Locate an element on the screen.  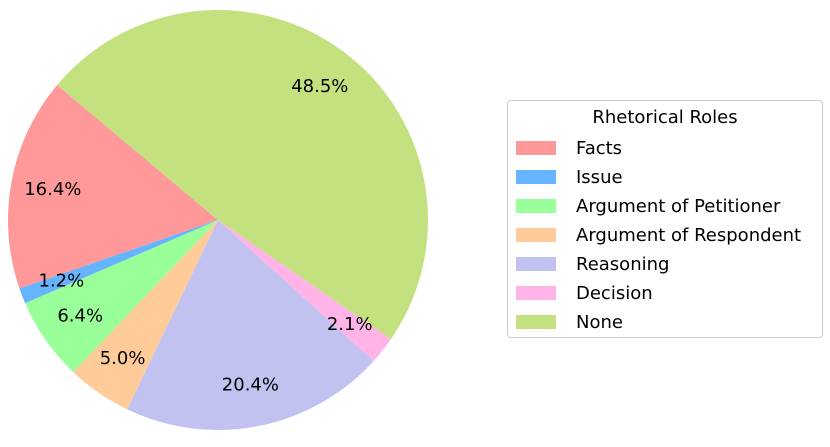
legend-item-reasoning: Reasoning is located at coordinates (592, 264).